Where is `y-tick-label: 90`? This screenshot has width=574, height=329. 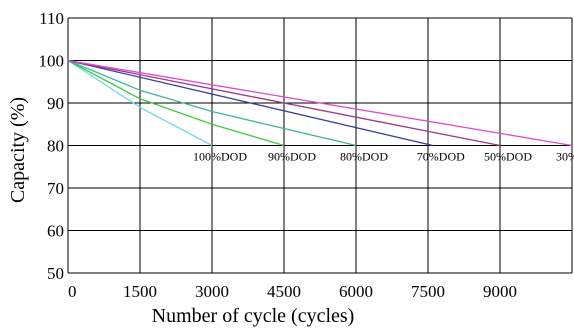
y-tick-label: 90 is located at coordinates (55, 103).